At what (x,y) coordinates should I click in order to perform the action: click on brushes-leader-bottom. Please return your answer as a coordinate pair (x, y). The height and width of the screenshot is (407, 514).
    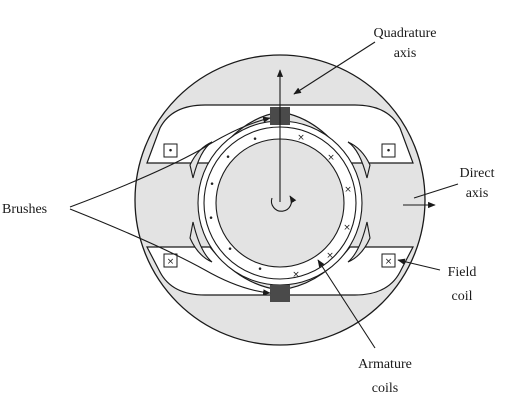
    Looking at the image, I should click on (170, 252).